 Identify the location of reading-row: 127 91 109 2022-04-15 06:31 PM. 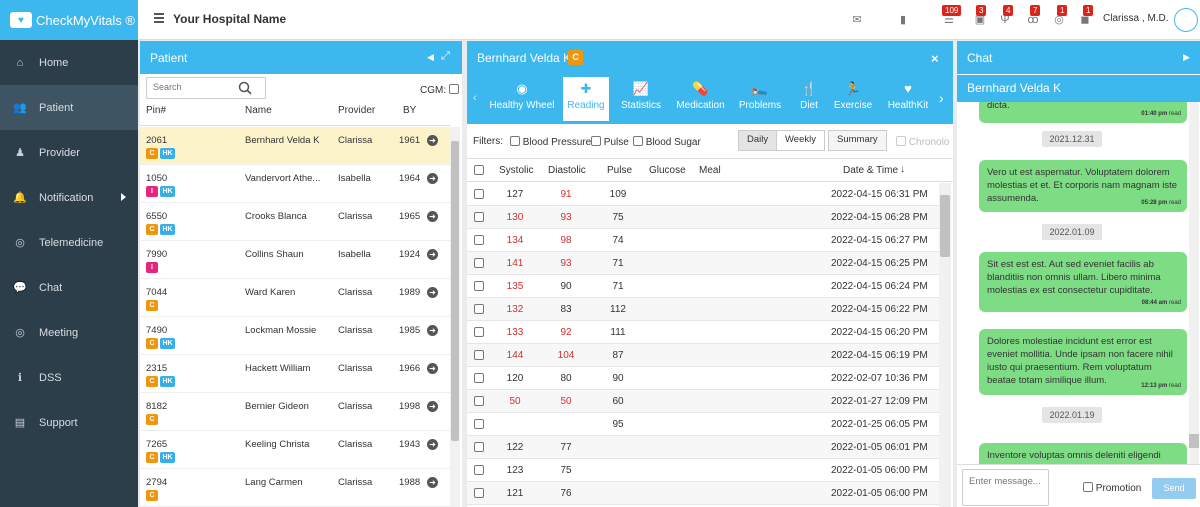
(703, 194).